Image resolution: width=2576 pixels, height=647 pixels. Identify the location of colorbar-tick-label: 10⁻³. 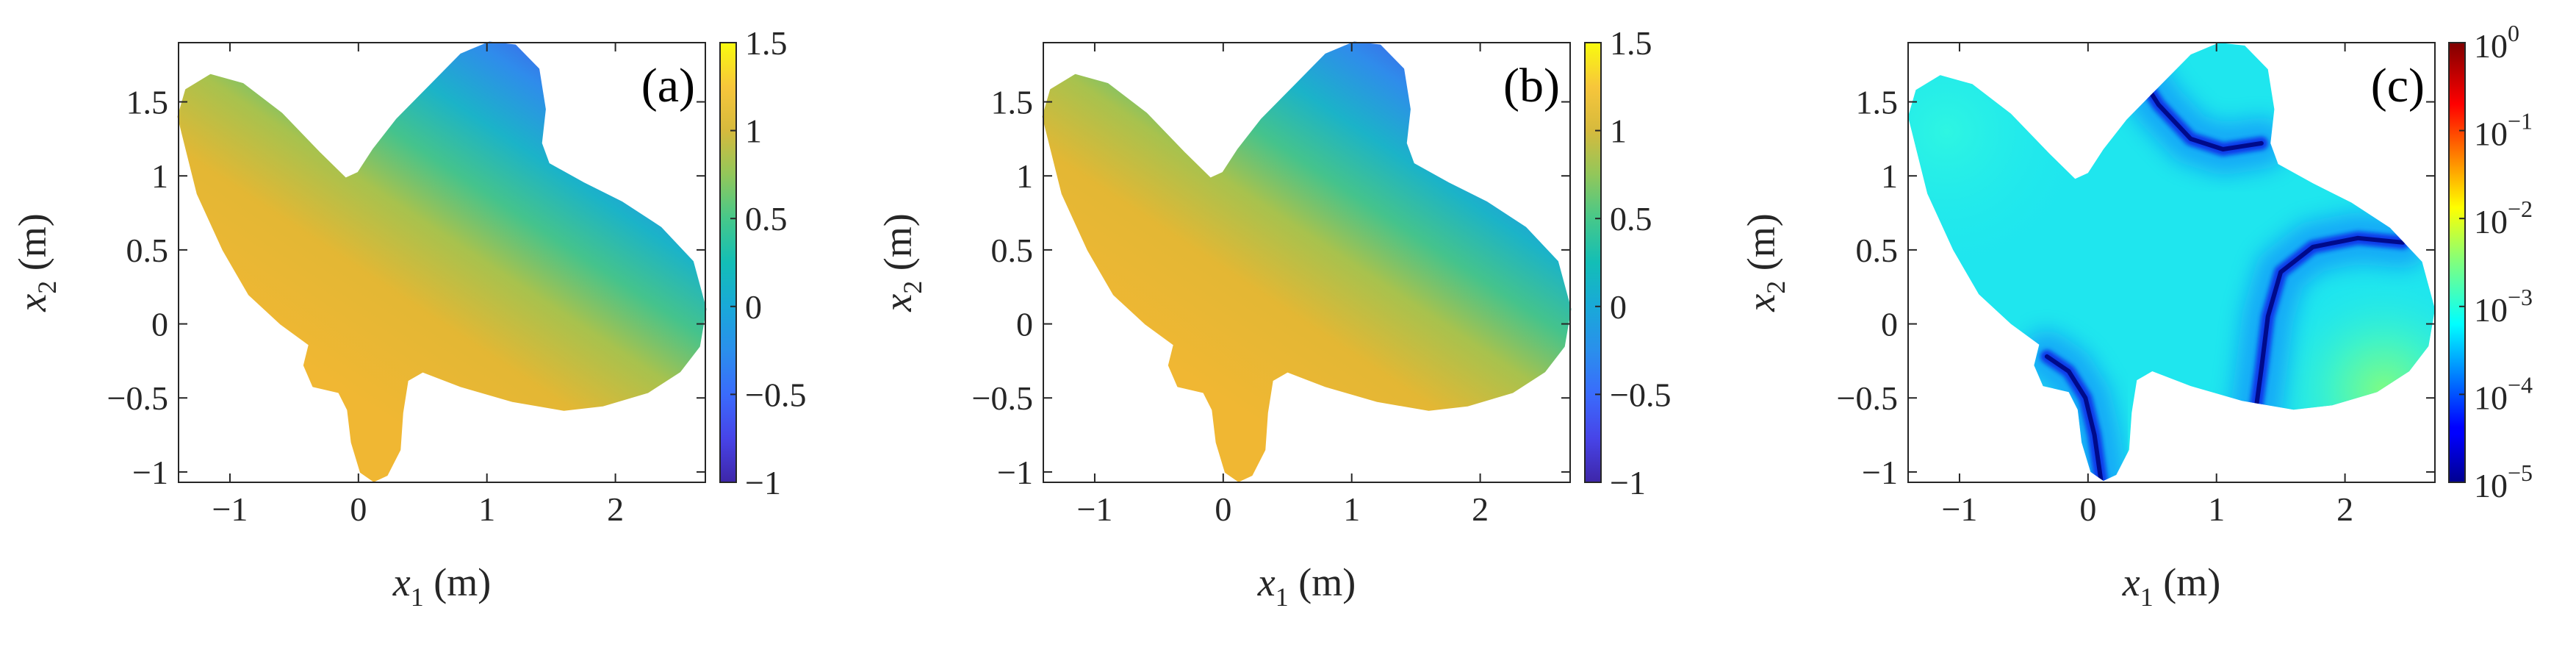
(2503, 306).